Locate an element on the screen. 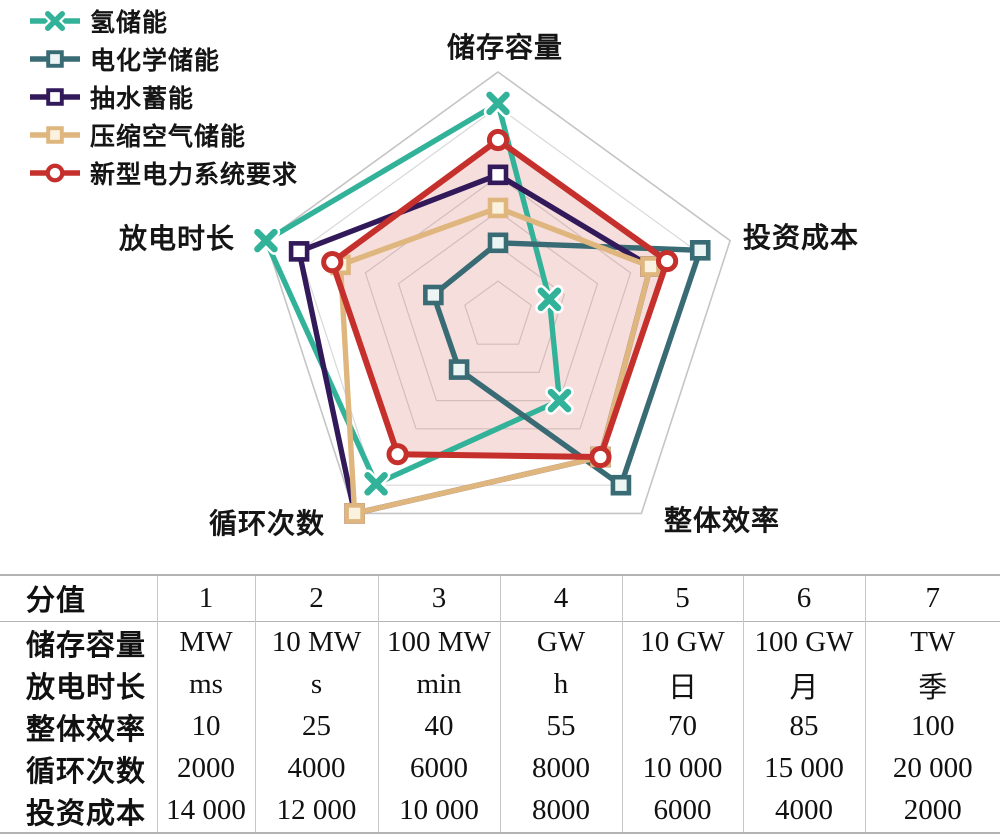 The width and height of the screenshot is (1000, 834). table-header-cell: 6 is located at coordinates (804, 598).